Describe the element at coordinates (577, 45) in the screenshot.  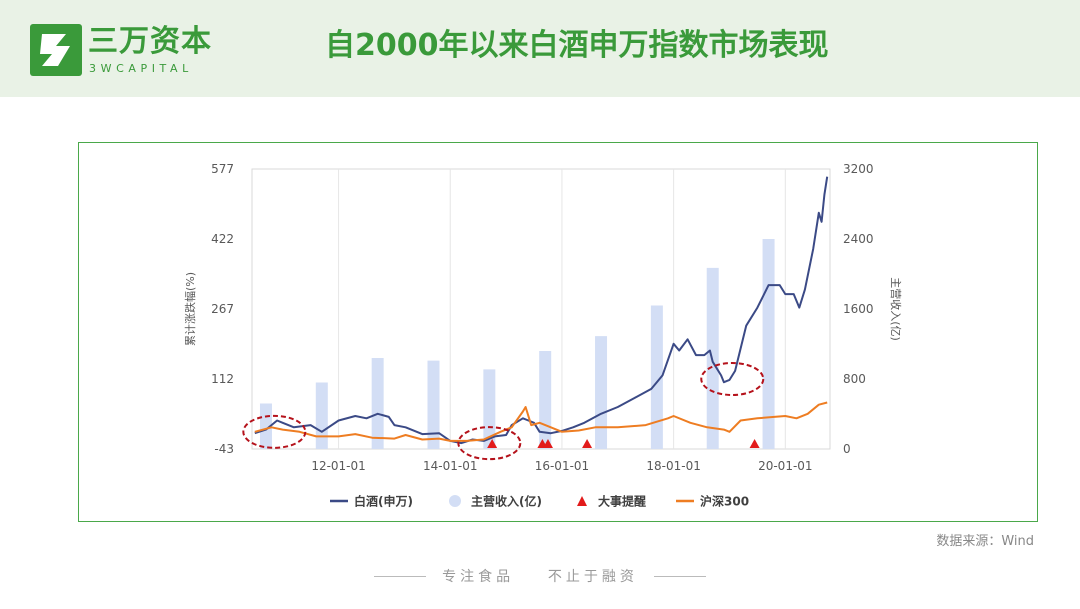
I see `page-title: 自2000年以来白酒申万指数市场表现` at that location.